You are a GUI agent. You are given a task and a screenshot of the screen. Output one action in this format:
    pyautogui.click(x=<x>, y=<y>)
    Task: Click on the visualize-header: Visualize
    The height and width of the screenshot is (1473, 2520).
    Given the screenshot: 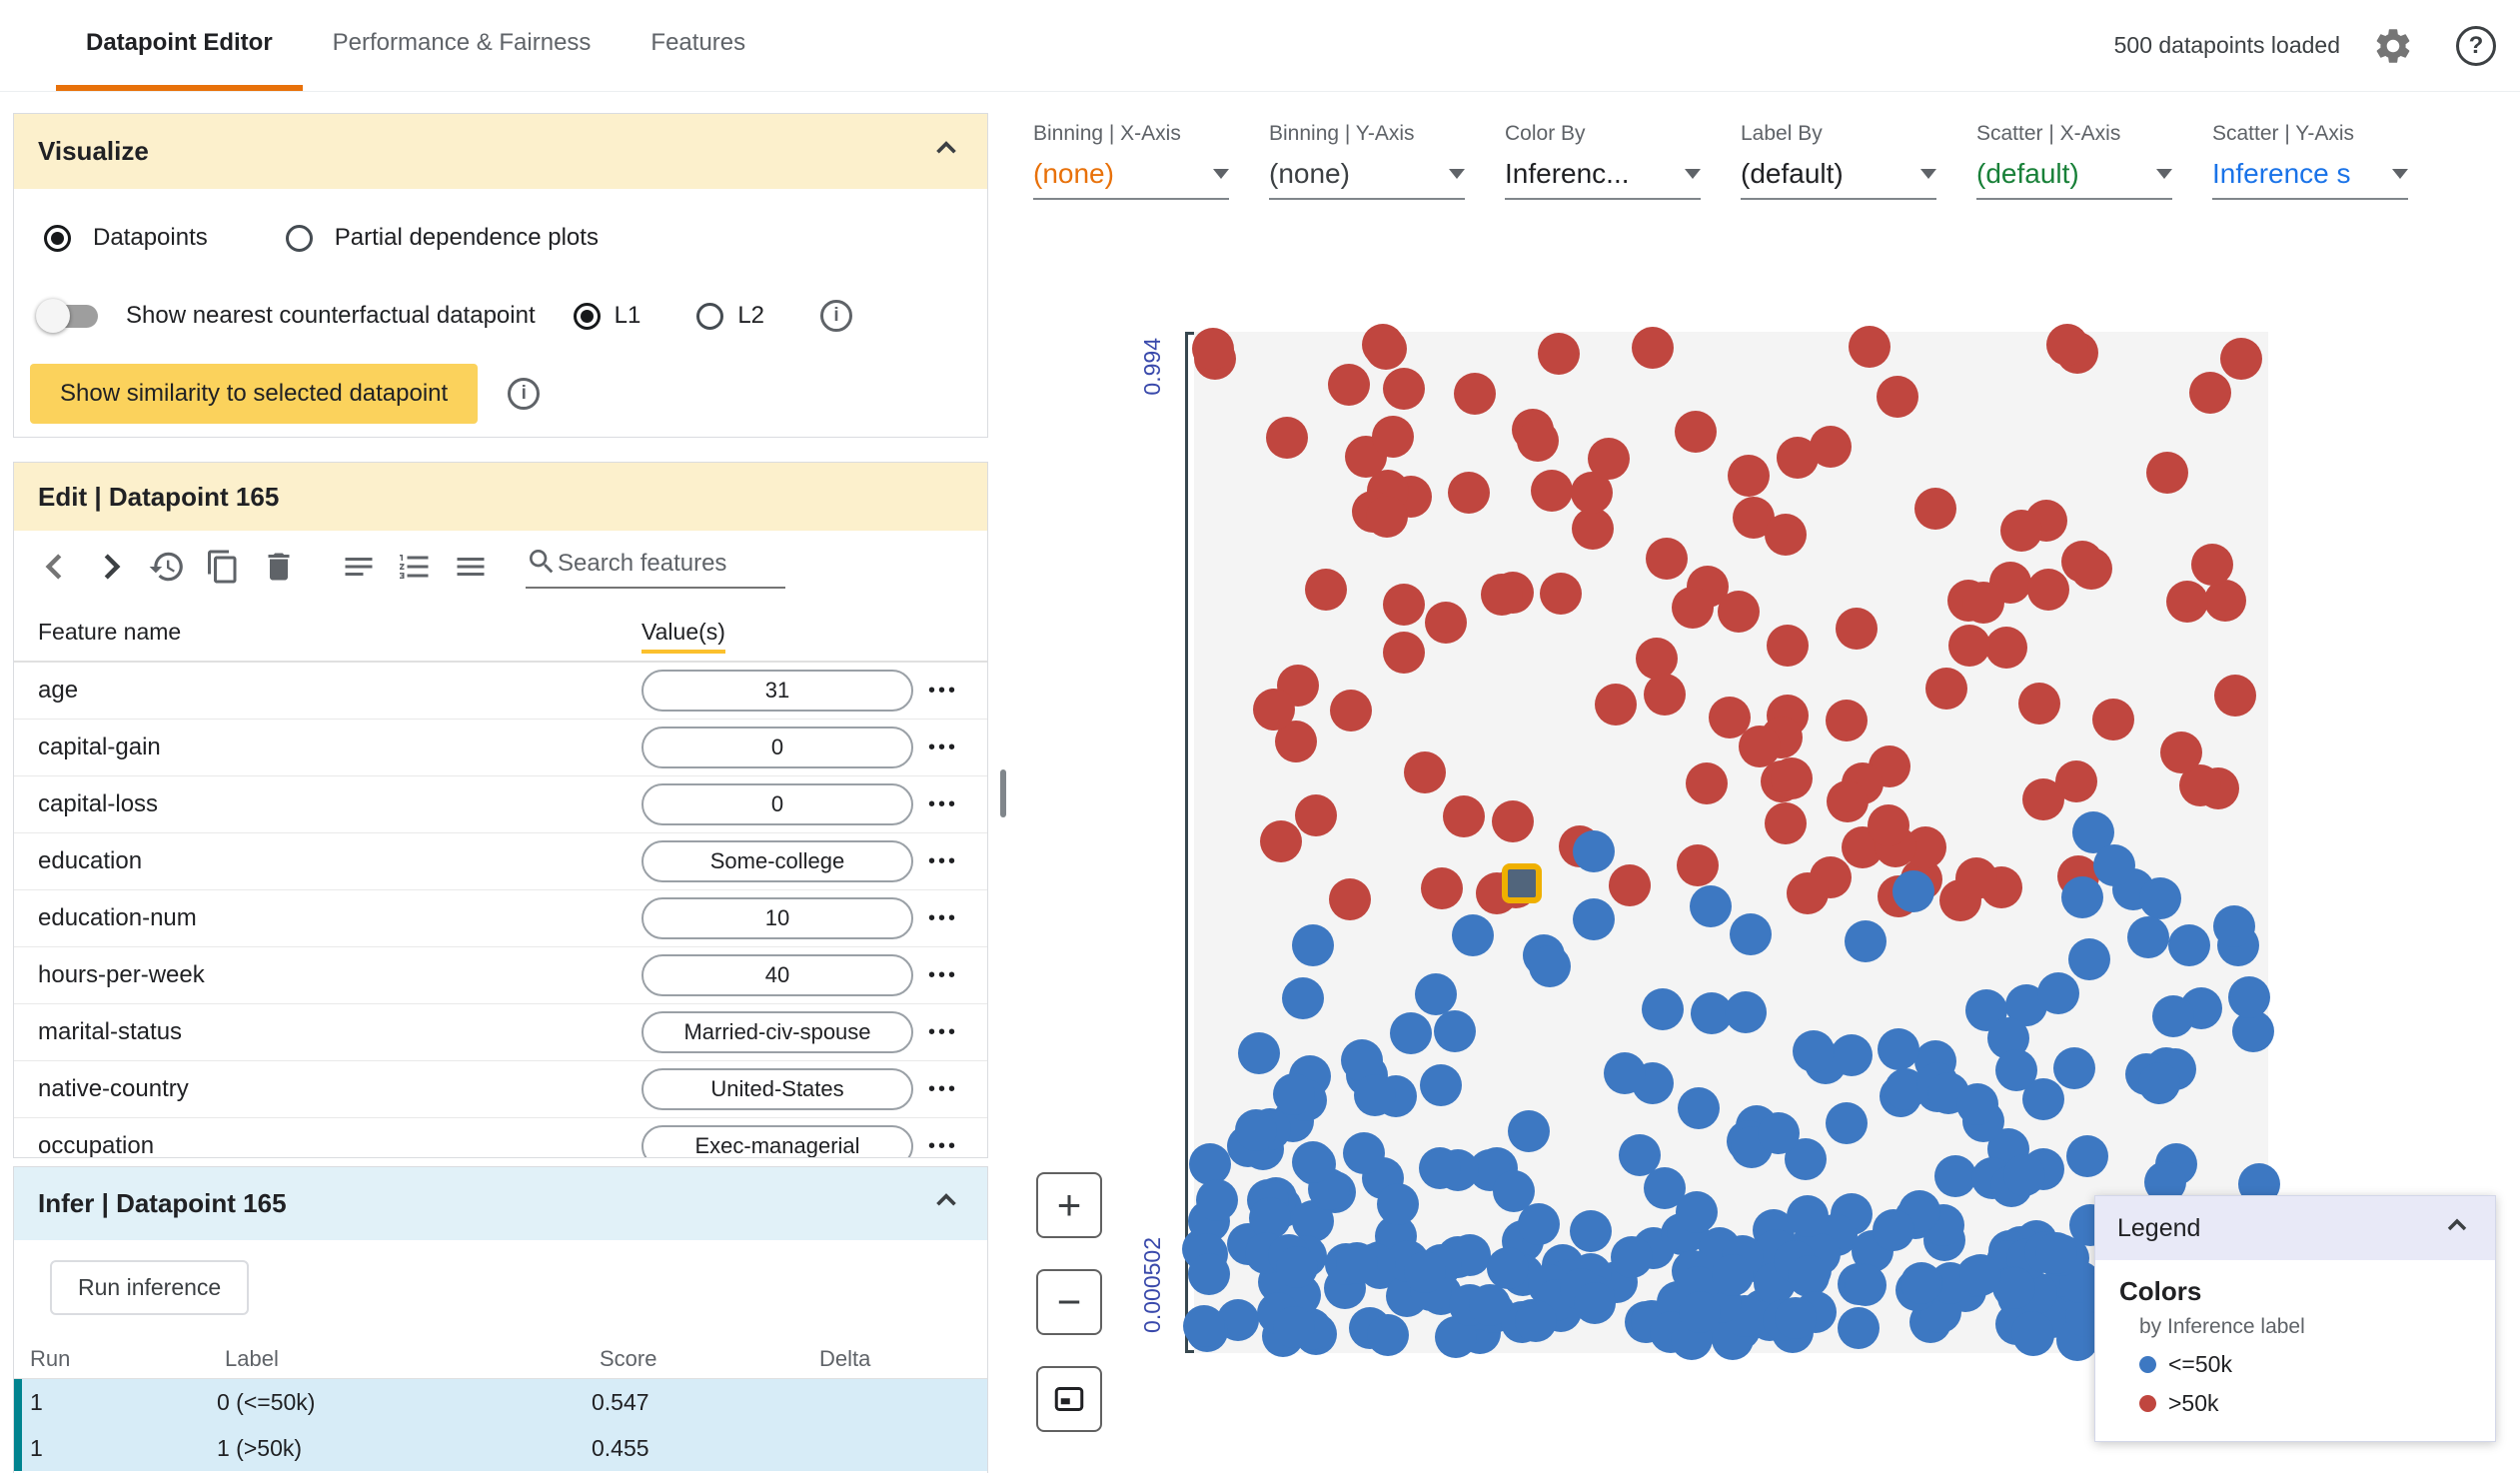 What is the action you would take?
    pyautogui.click(x=500, y=151)
    